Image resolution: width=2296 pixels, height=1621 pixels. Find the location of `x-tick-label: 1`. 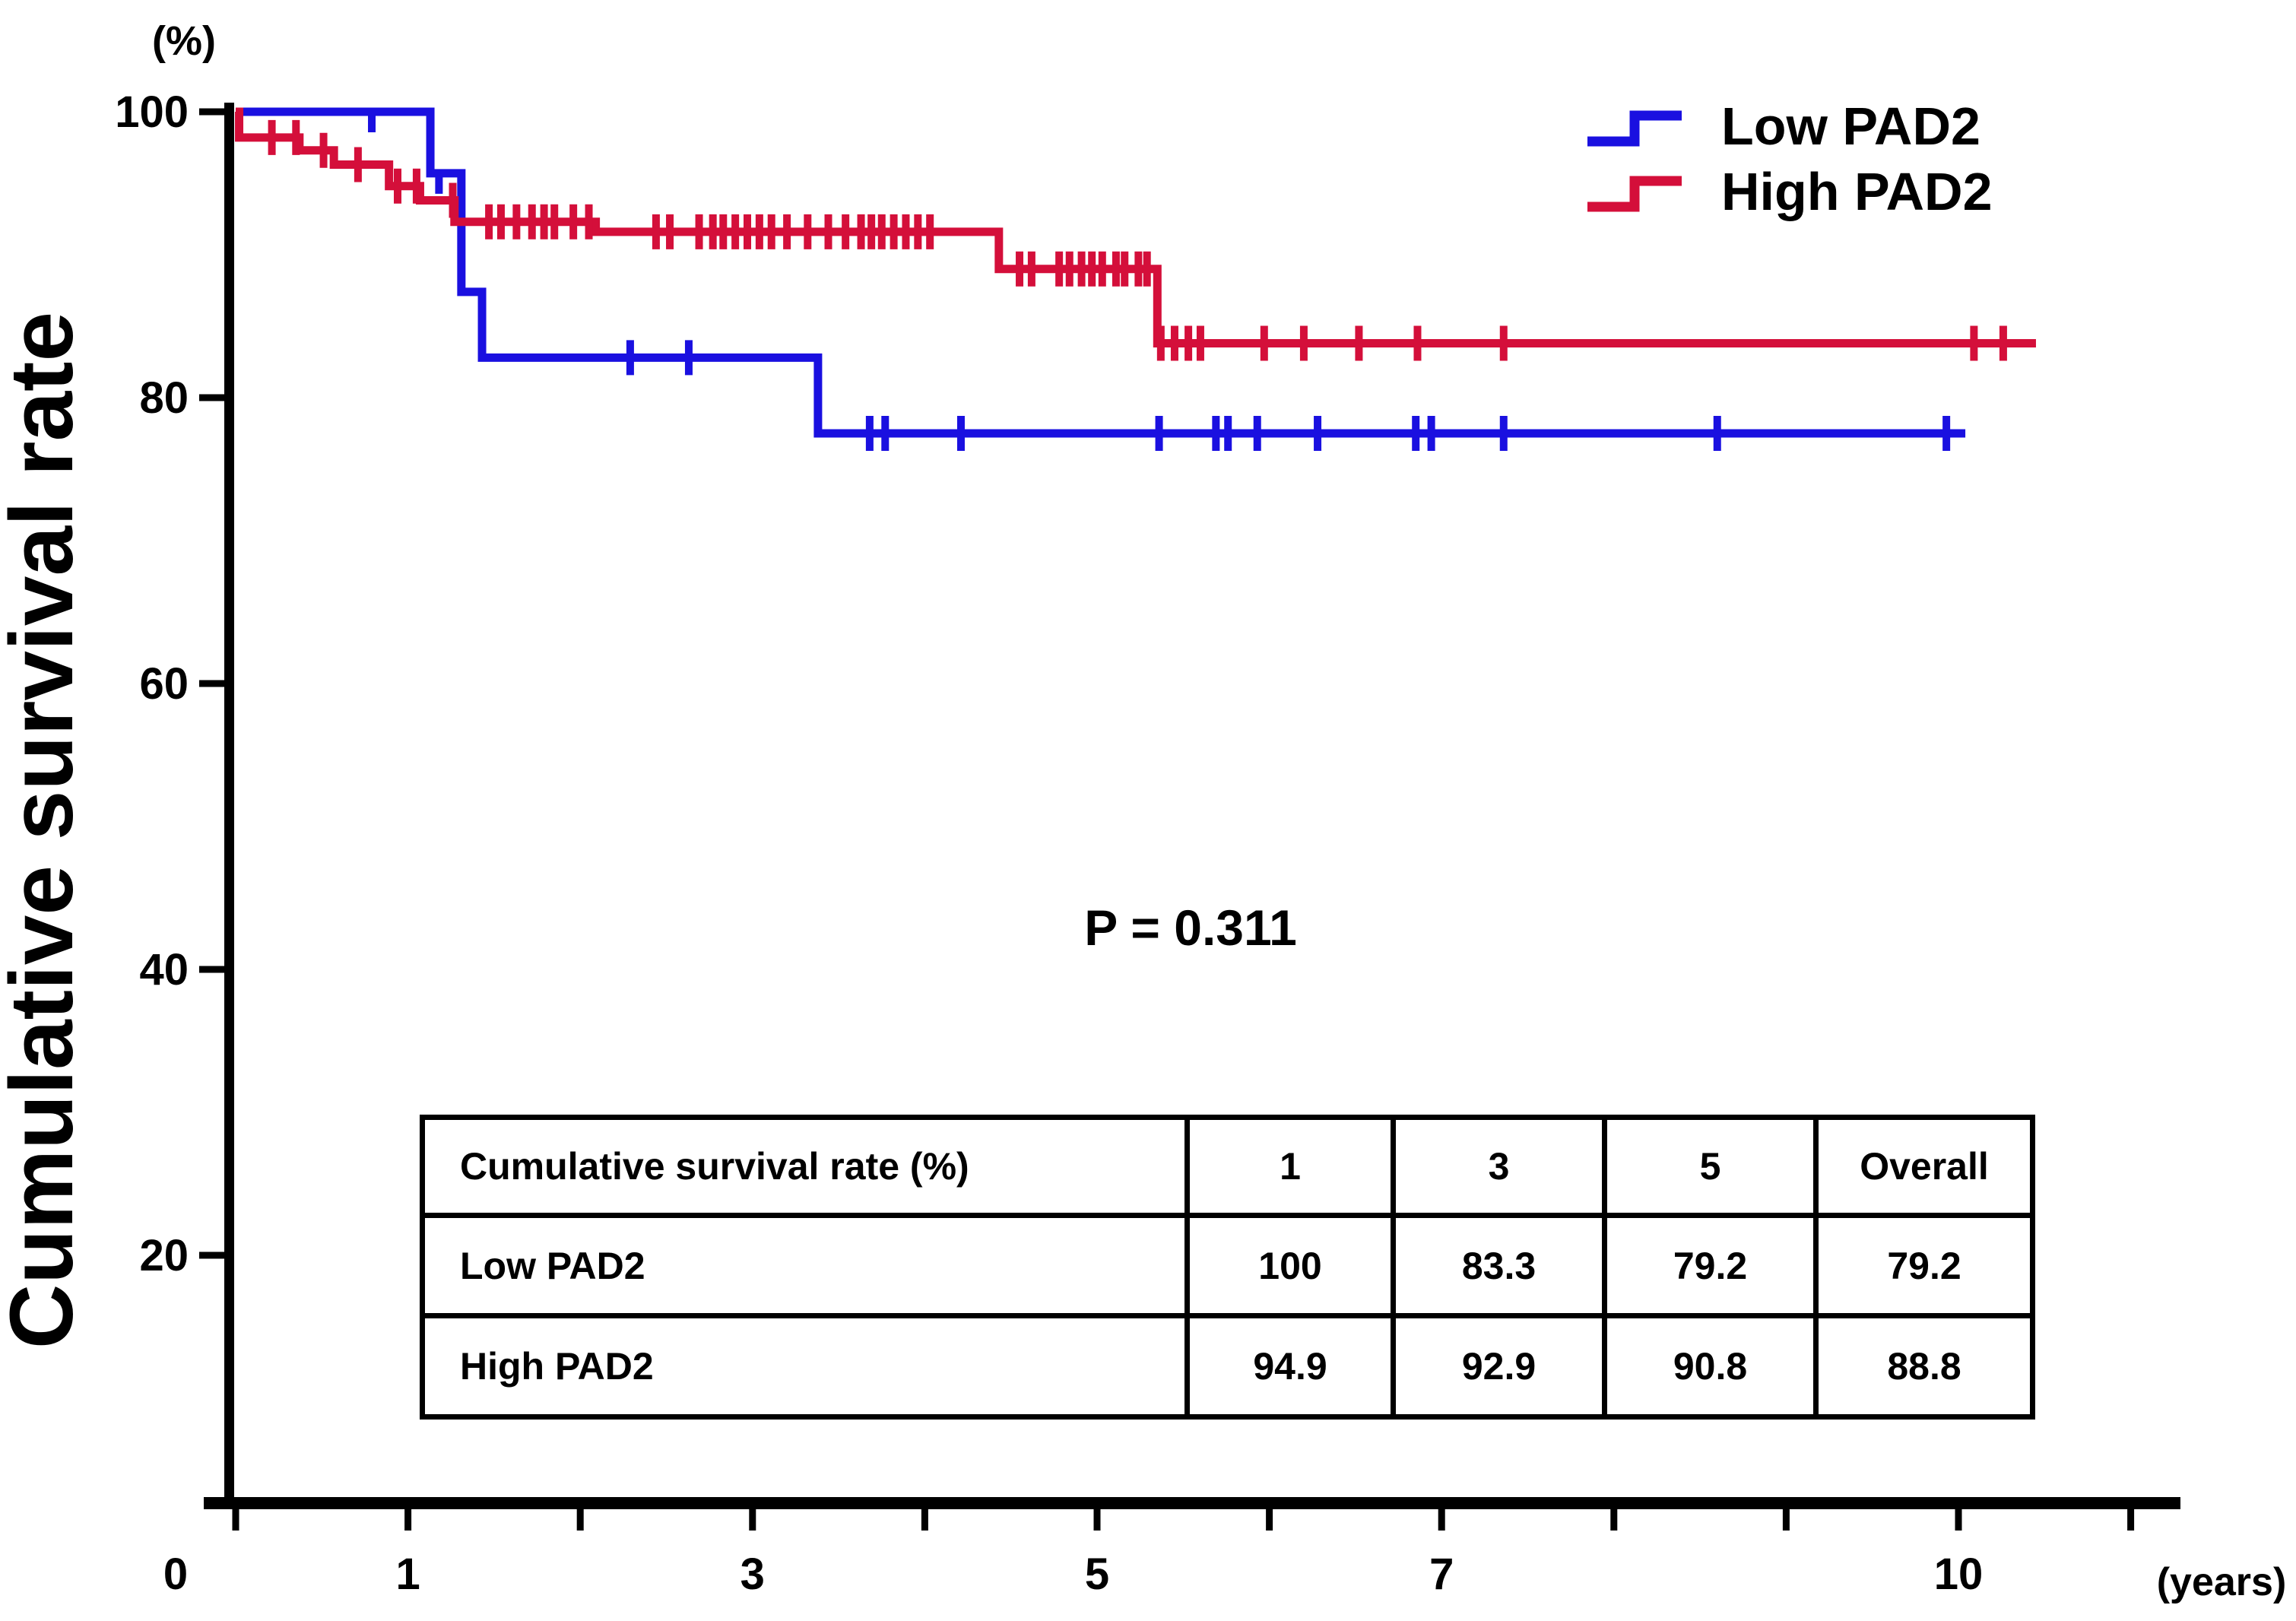

x-tick-label: 1 is located at coordinates (407, 1574).